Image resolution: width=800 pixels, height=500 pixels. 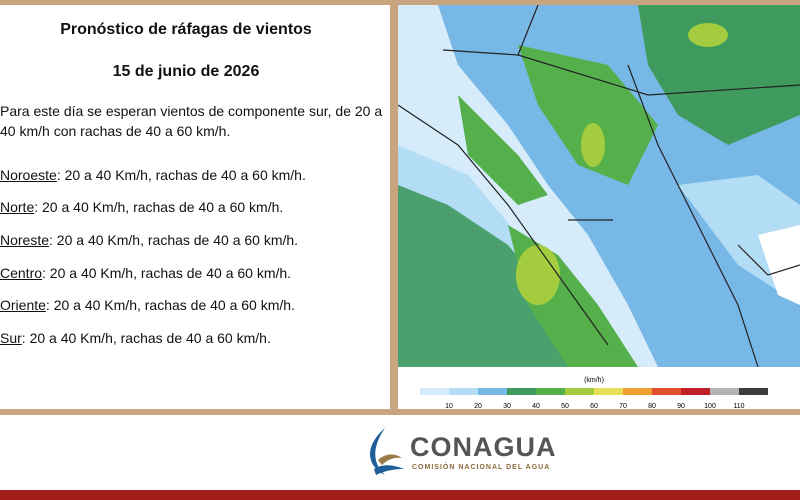 What do you see at coordinates (594, 406) in the screenshot?
I see `legend-label: 60` at bounding box center [594, 406].